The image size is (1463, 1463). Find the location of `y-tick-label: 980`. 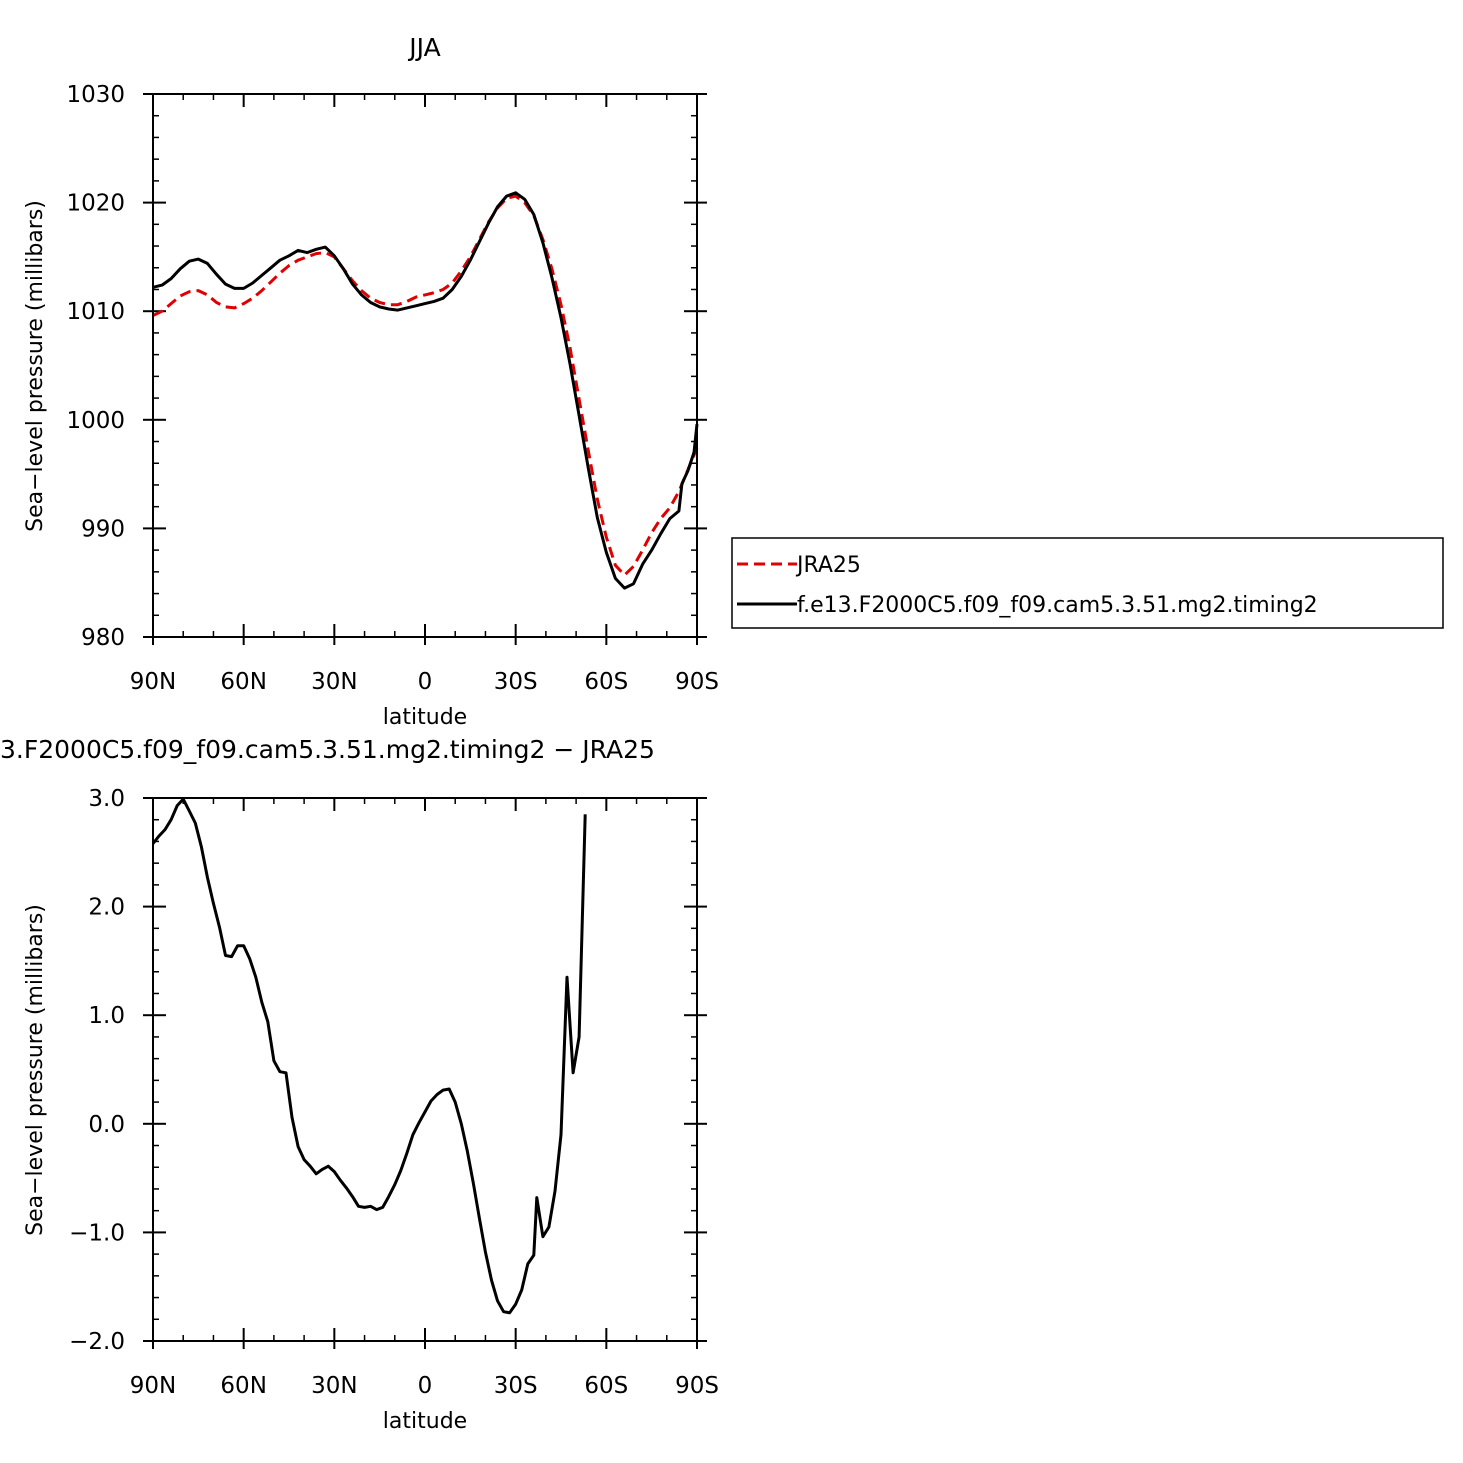

y-tick-label: 980 is located at coordinates (103, 638).